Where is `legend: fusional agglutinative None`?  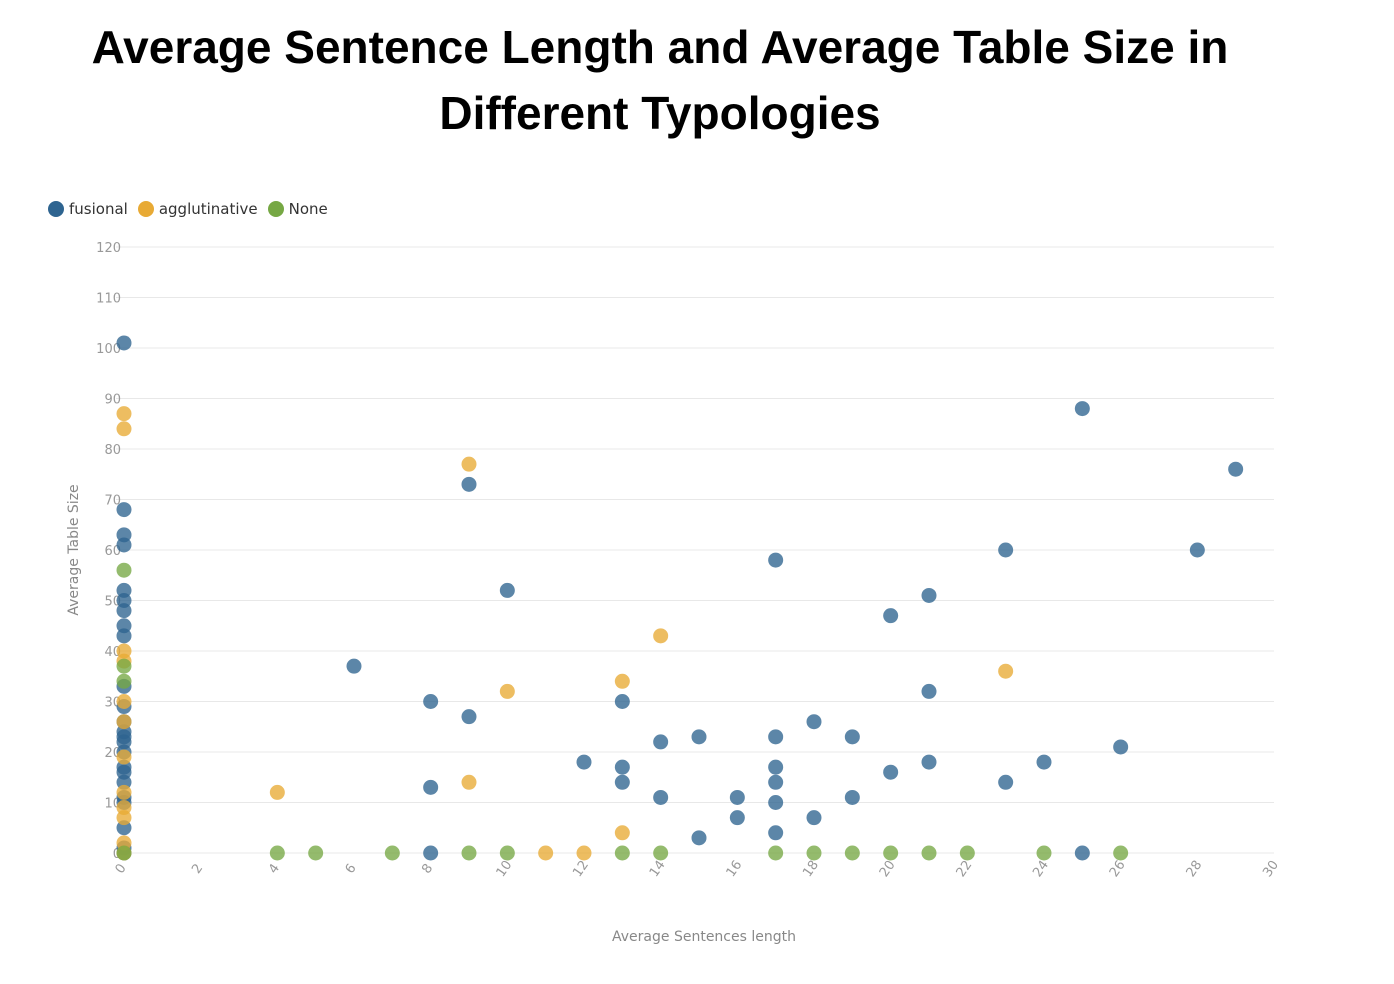
legend: fusional agglutinative None is located at coordinates (193, 209).